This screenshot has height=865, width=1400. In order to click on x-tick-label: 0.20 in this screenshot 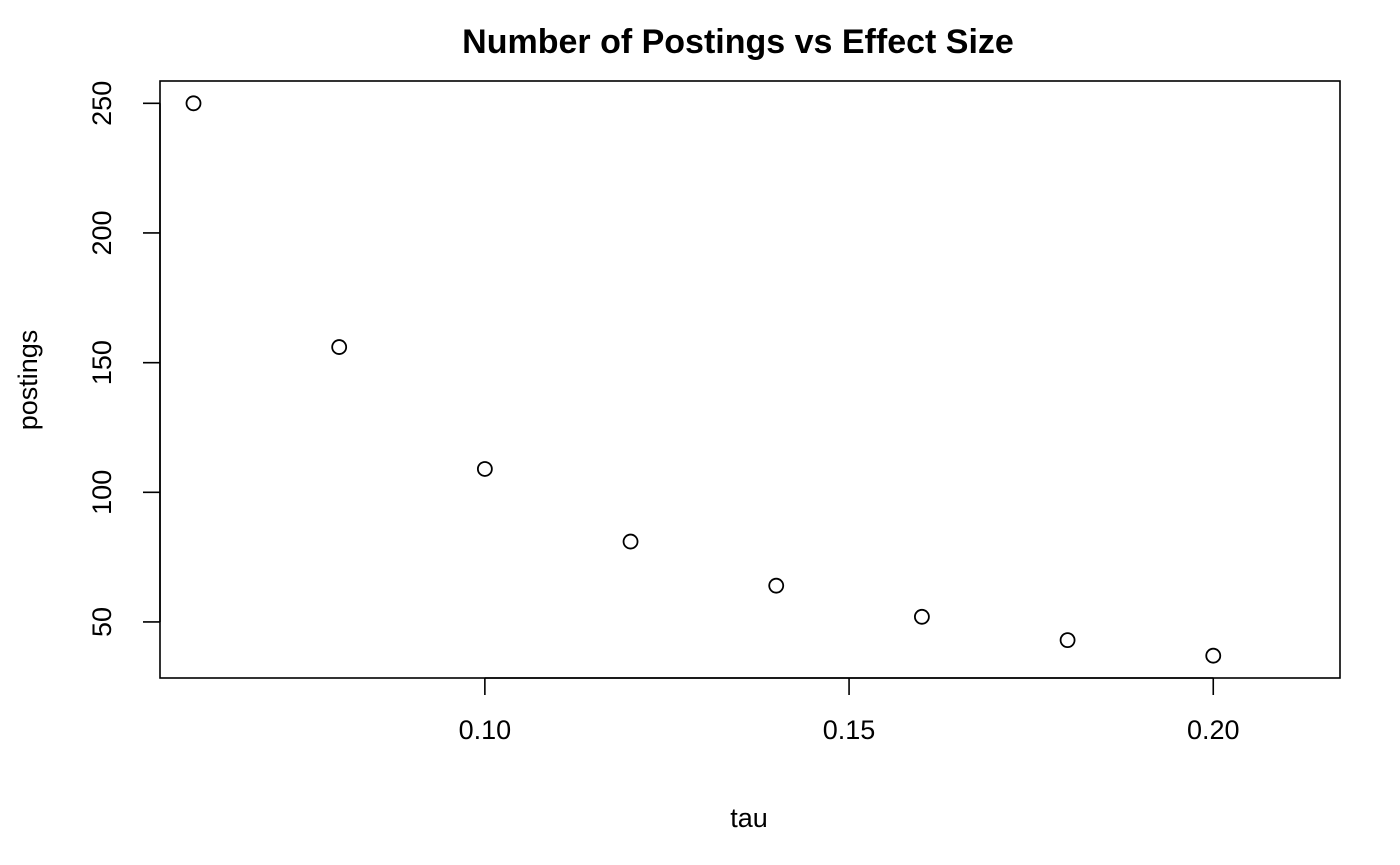, I will do `click(1213, 730)`.